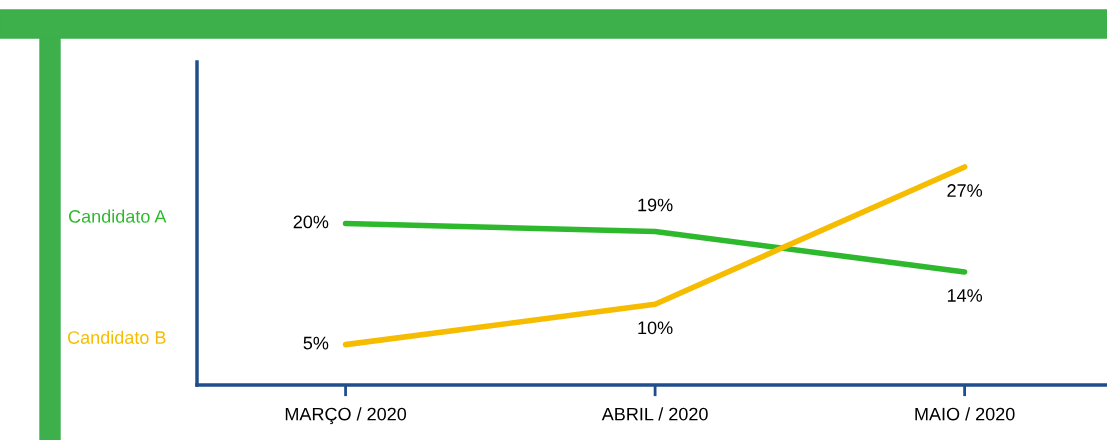 This screenshot has height=440, width=1107. What do you see at coordinates (311, 222) in the screenshot?
I see `data-label: 20%` at bounding box center [311, 222].